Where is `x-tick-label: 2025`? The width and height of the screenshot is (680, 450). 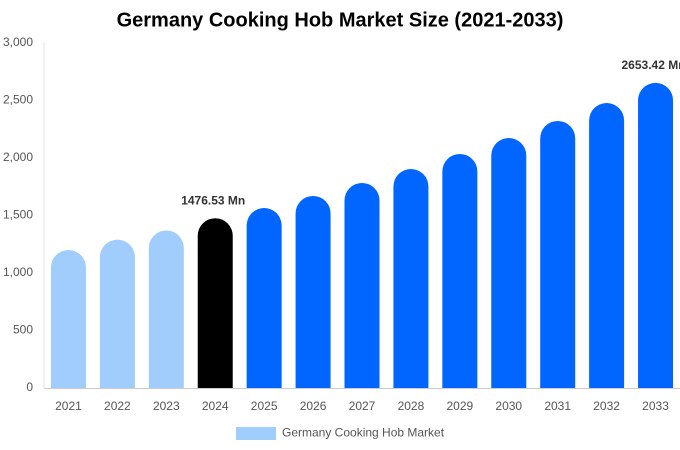 x-tick-label: 2025 is located at coordinates (264, 406).